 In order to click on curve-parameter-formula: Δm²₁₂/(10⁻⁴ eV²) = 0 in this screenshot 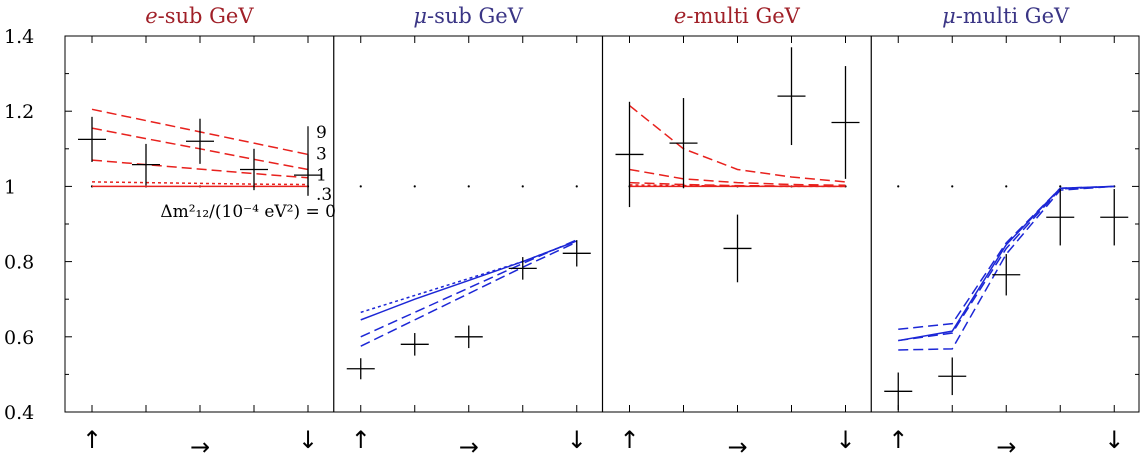, I will do `click(248, 212)`.